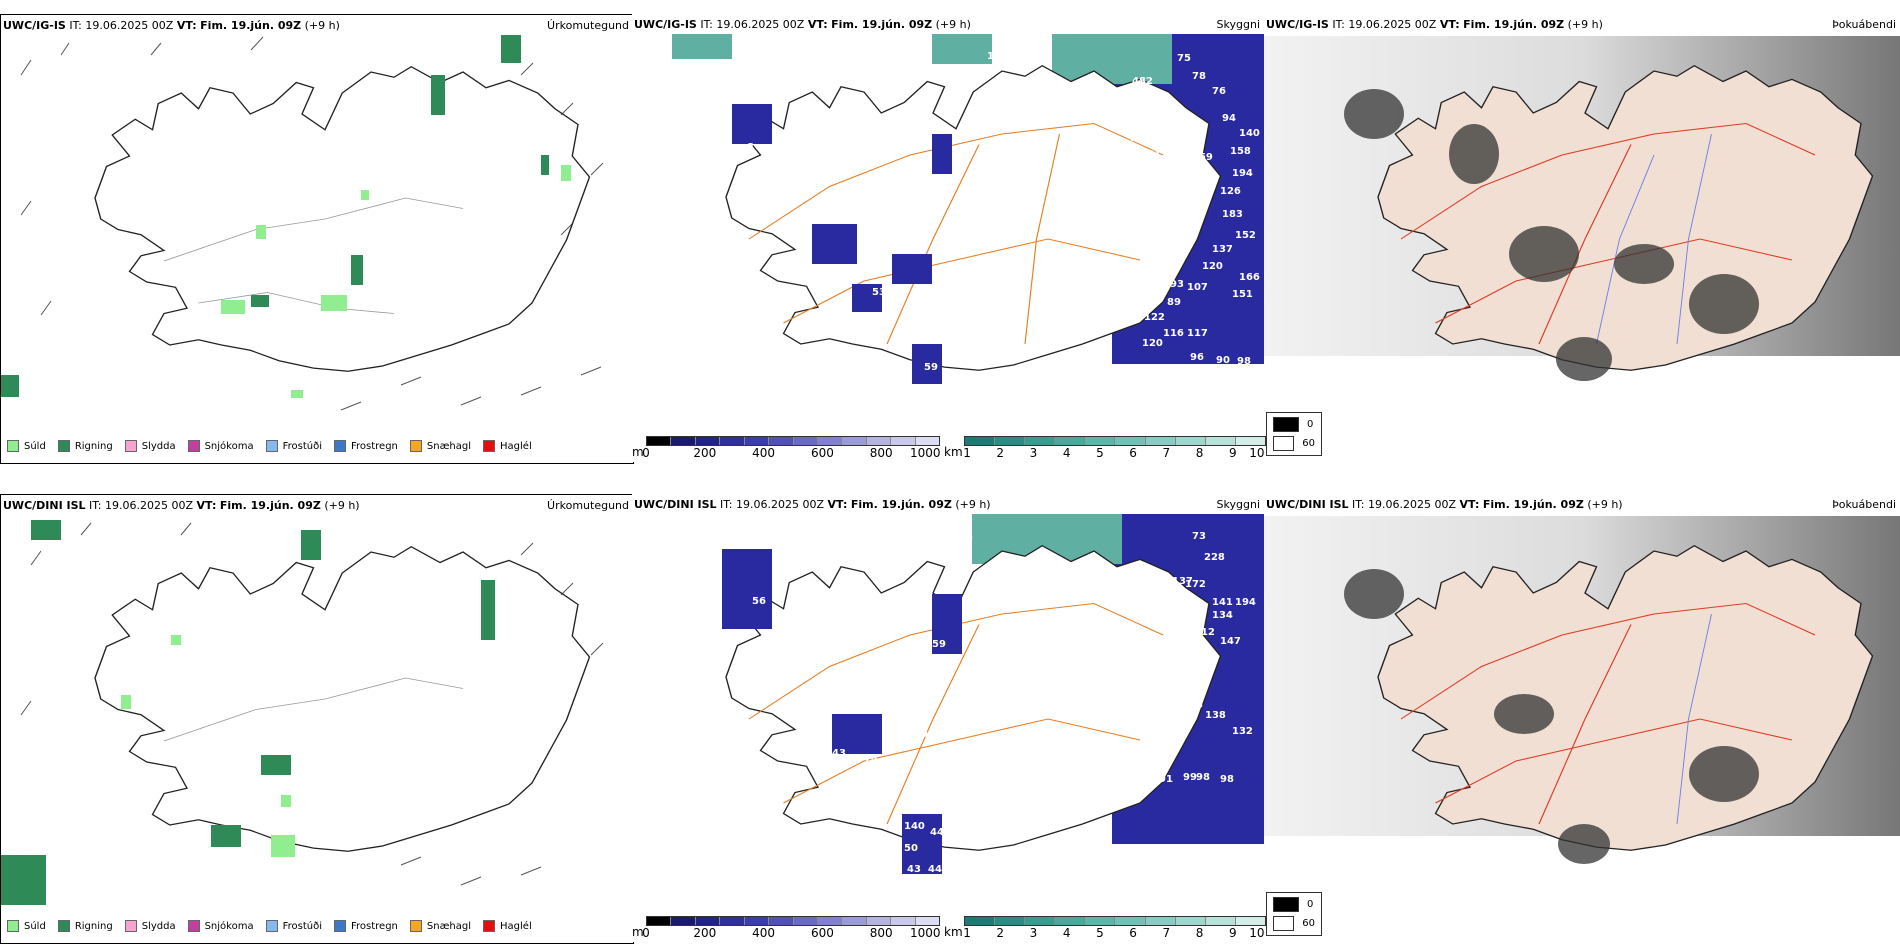  I want to click on svg-text: 194, so click(1245, 602).